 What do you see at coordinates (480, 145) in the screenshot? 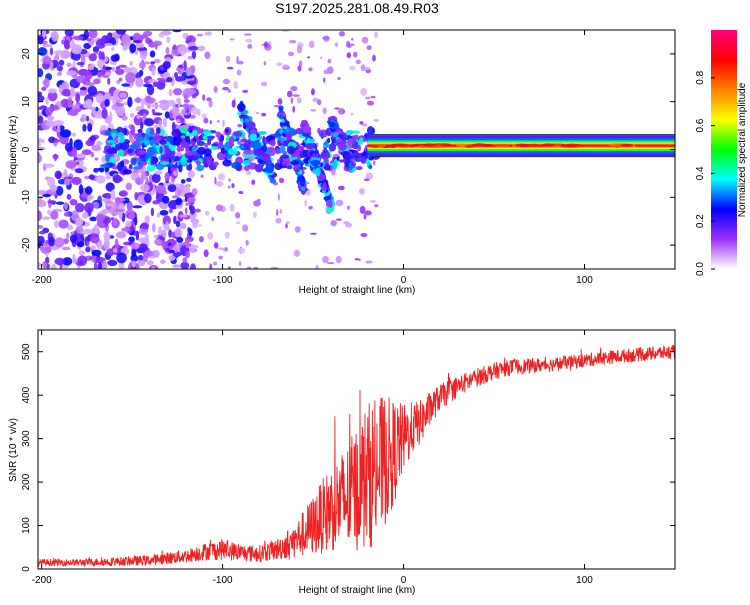
I see `carrier-peak` at bounding box center [480, 145].